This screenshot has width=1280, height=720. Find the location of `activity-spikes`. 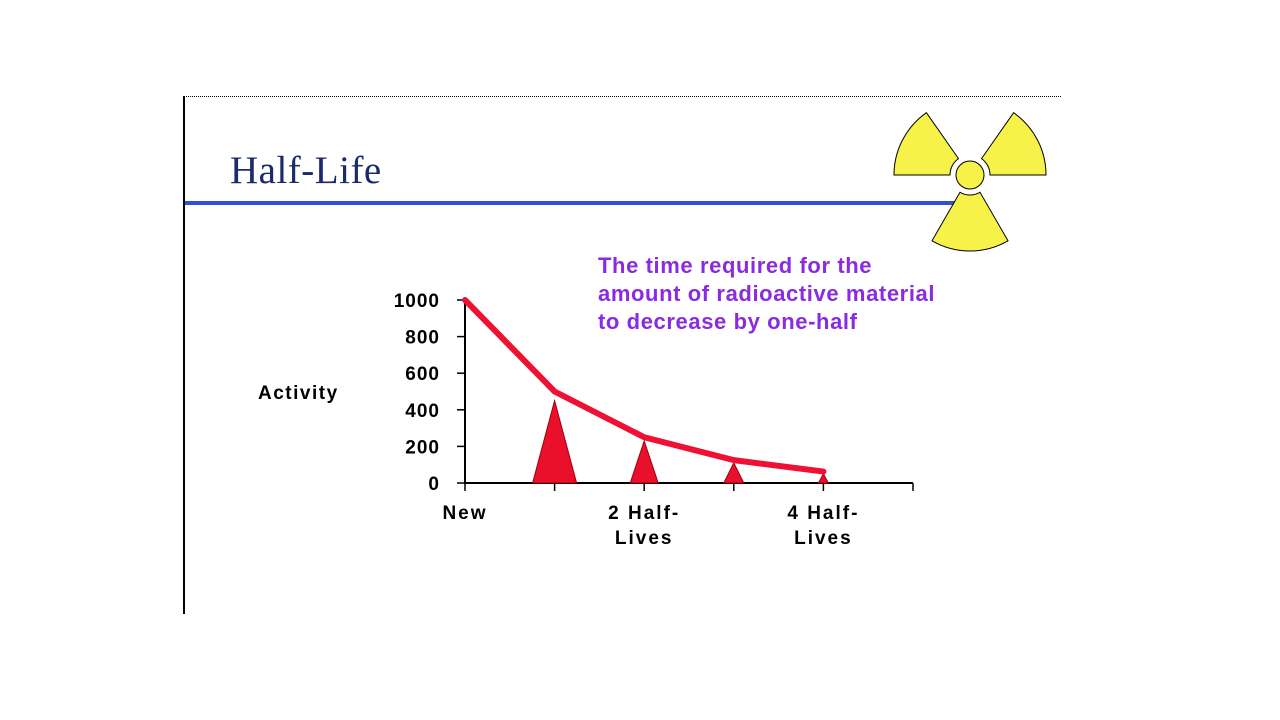

activity-spikes is located at coordinates (680, 441).